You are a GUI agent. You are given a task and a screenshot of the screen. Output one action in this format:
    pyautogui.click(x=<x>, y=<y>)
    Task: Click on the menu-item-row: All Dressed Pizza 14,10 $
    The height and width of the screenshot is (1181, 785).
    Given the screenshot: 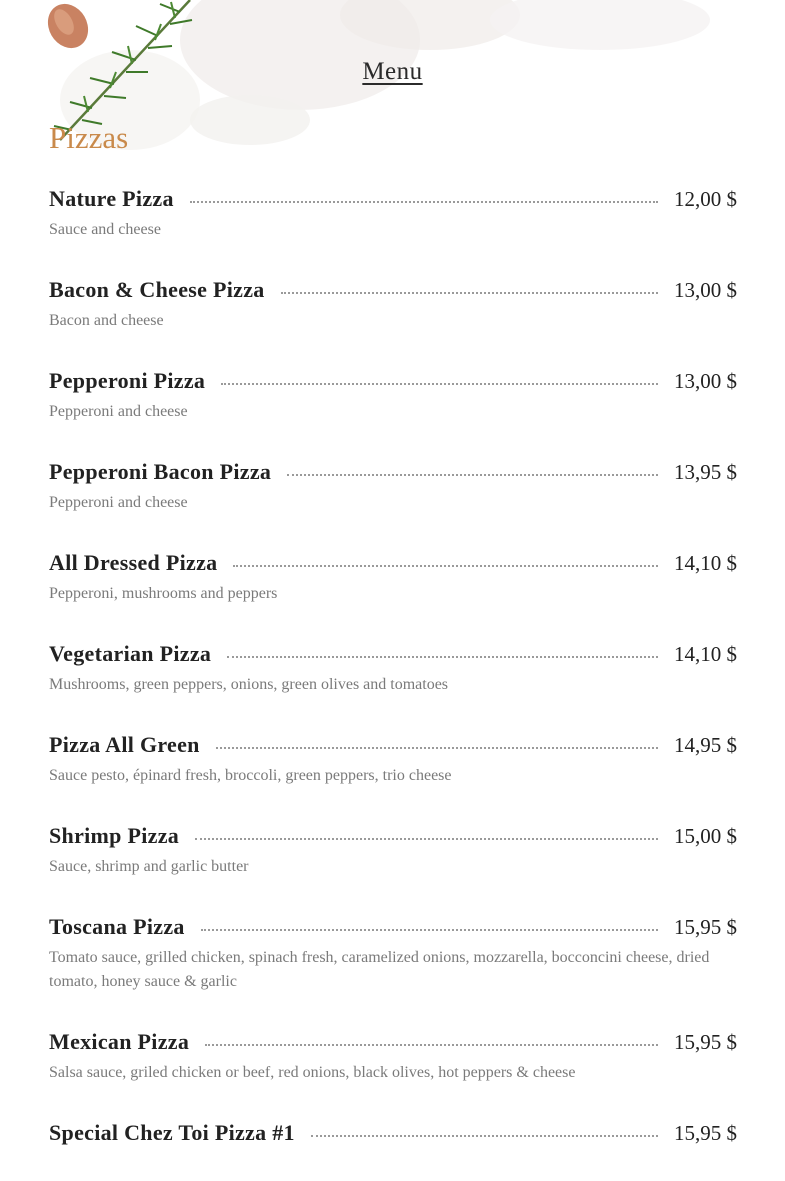 What is the action you would take?
    pyautogui.click(x=393, y=563)
    